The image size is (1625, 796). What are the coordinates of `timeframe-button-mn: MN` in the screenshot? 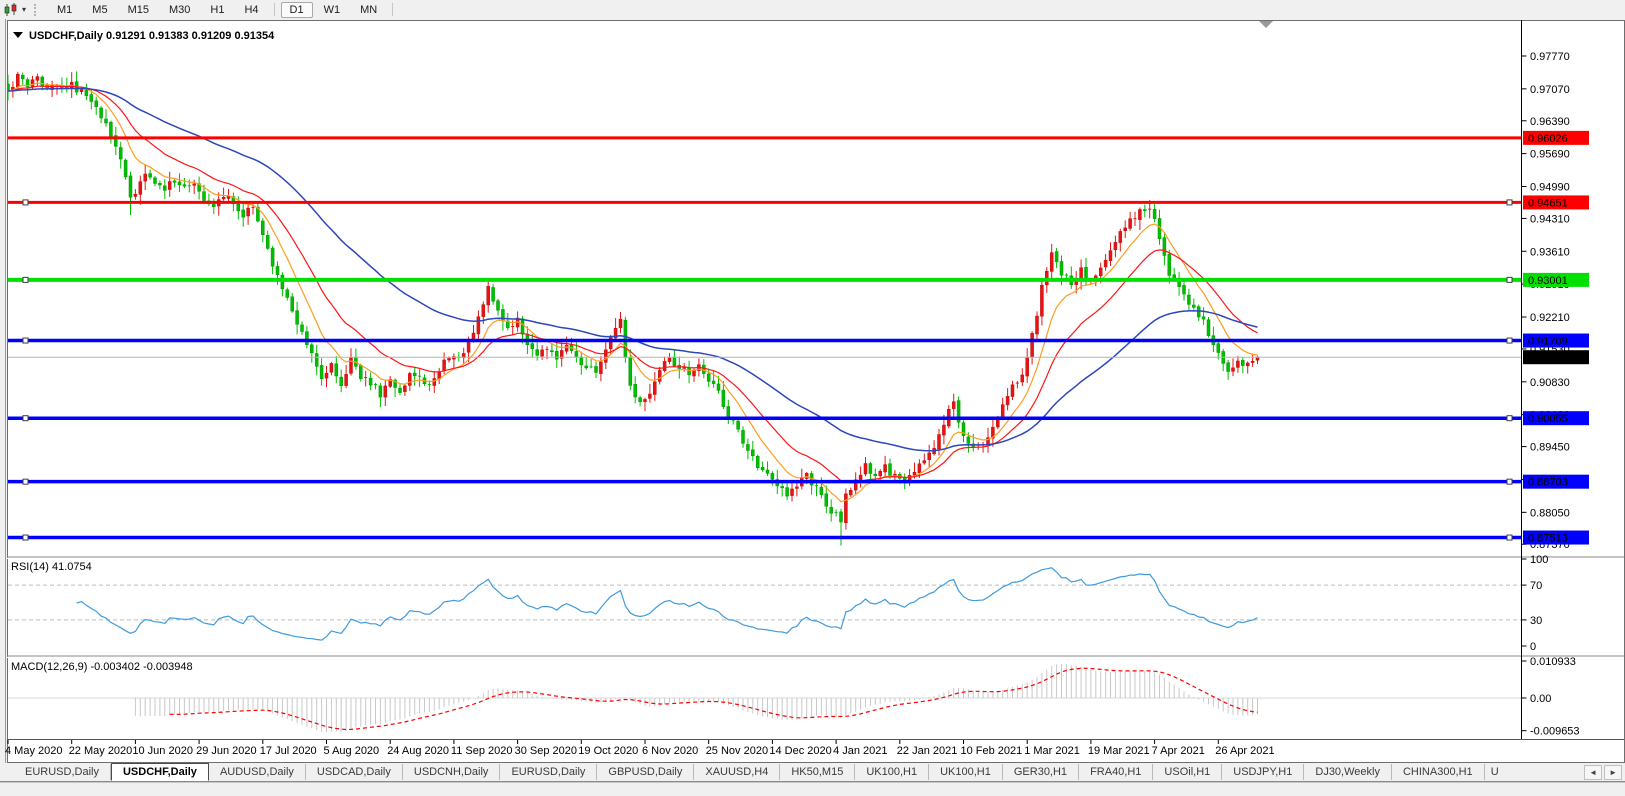 It's located at (369, 9).